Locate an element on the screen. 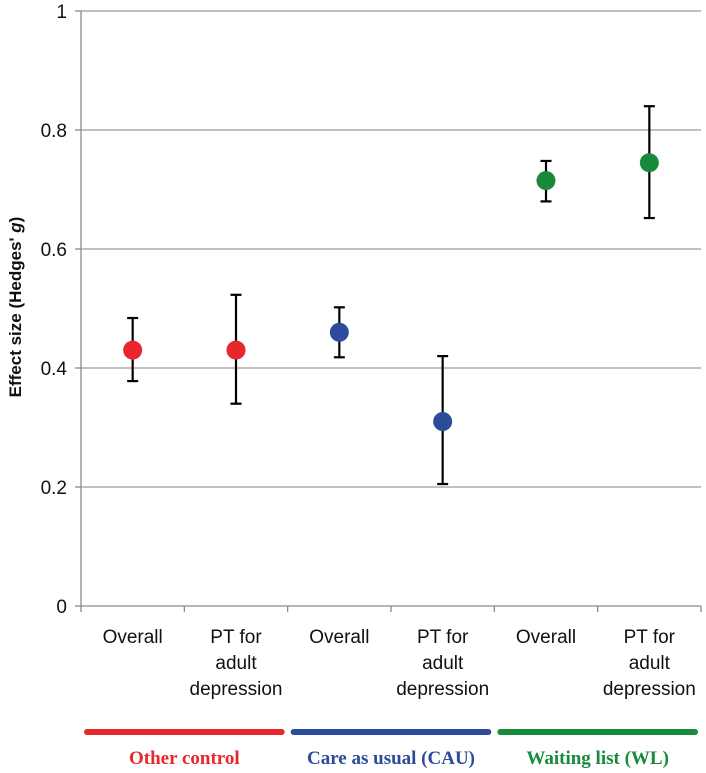 The width and height of the screenshot is (706, 773). y-axis-title-end: ) is located at coordinates (15, 220).